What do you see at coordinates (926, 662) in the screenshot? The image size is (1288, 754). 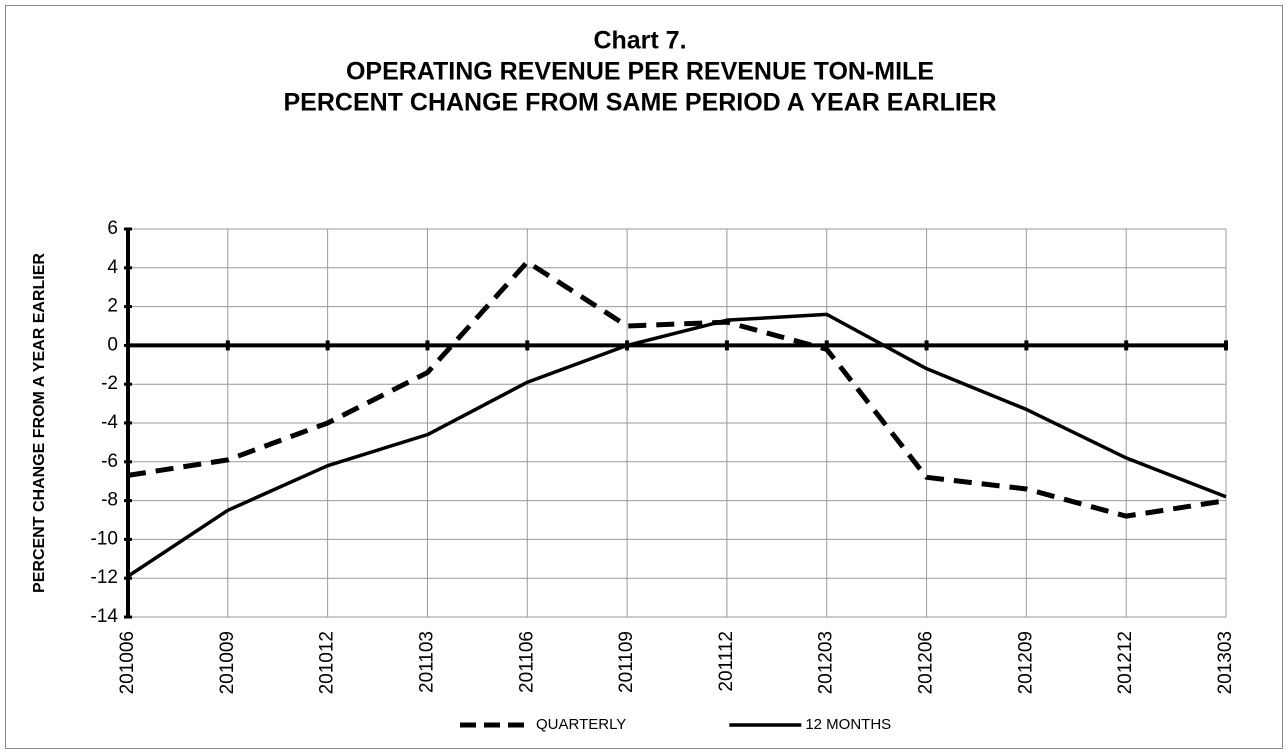 I see `x-tick-label: 201206` at bounding box center [926, 662].